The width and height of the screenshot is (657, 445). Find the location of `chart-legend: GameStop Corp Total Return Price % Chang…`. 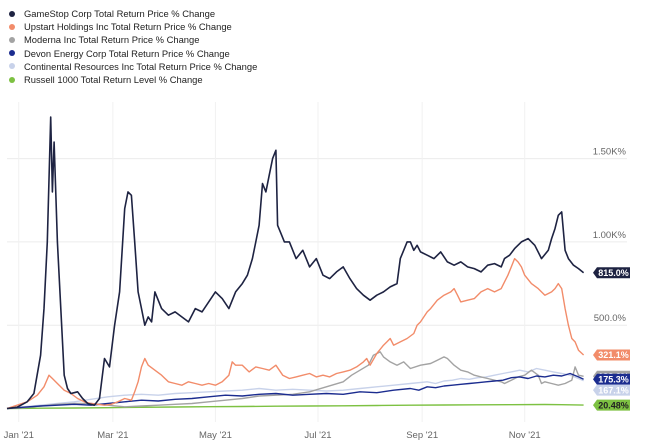

chart-legend: GameStop Corp Total Return Price % Chang… is located at coordinates (133, 46).